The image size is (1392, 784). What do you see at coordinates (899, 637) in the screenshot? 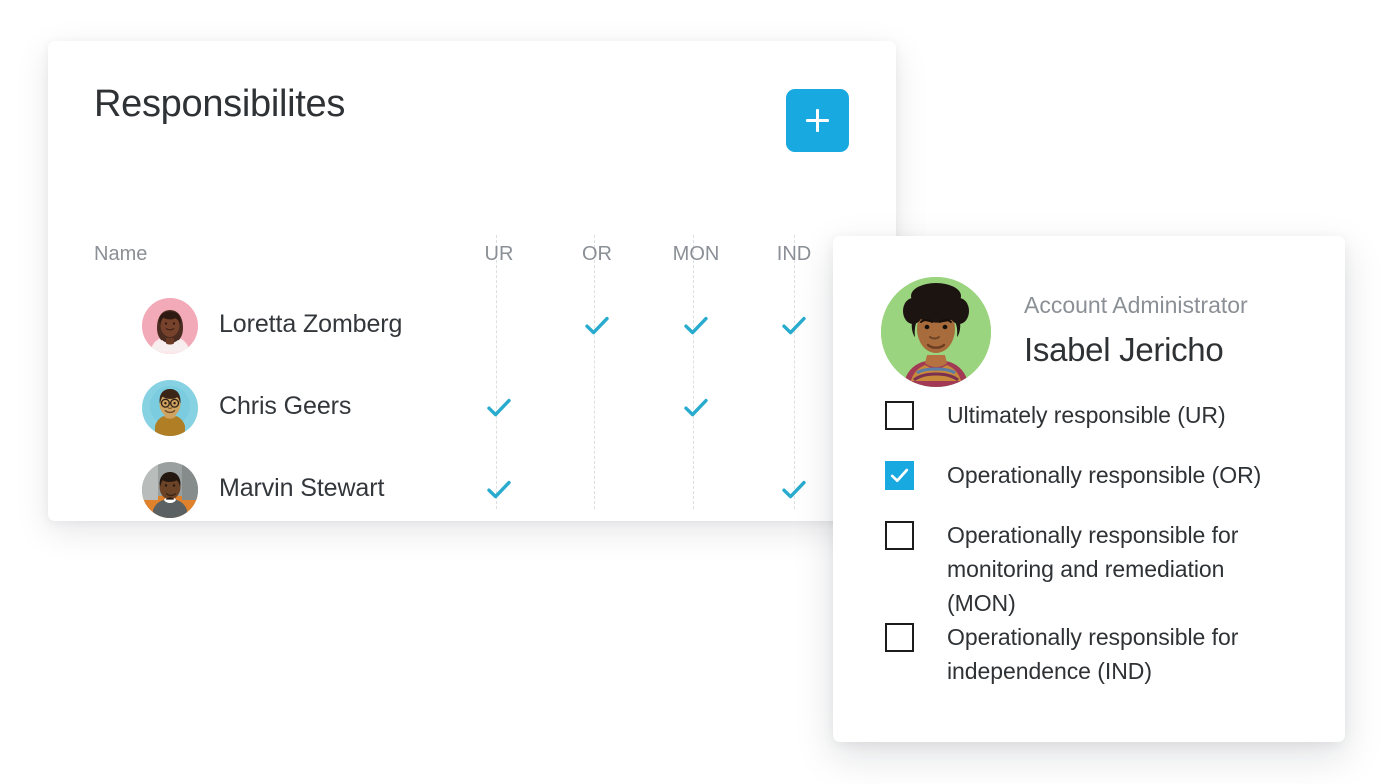
I see `checkbox-ind` at bounding box center [899, 637].